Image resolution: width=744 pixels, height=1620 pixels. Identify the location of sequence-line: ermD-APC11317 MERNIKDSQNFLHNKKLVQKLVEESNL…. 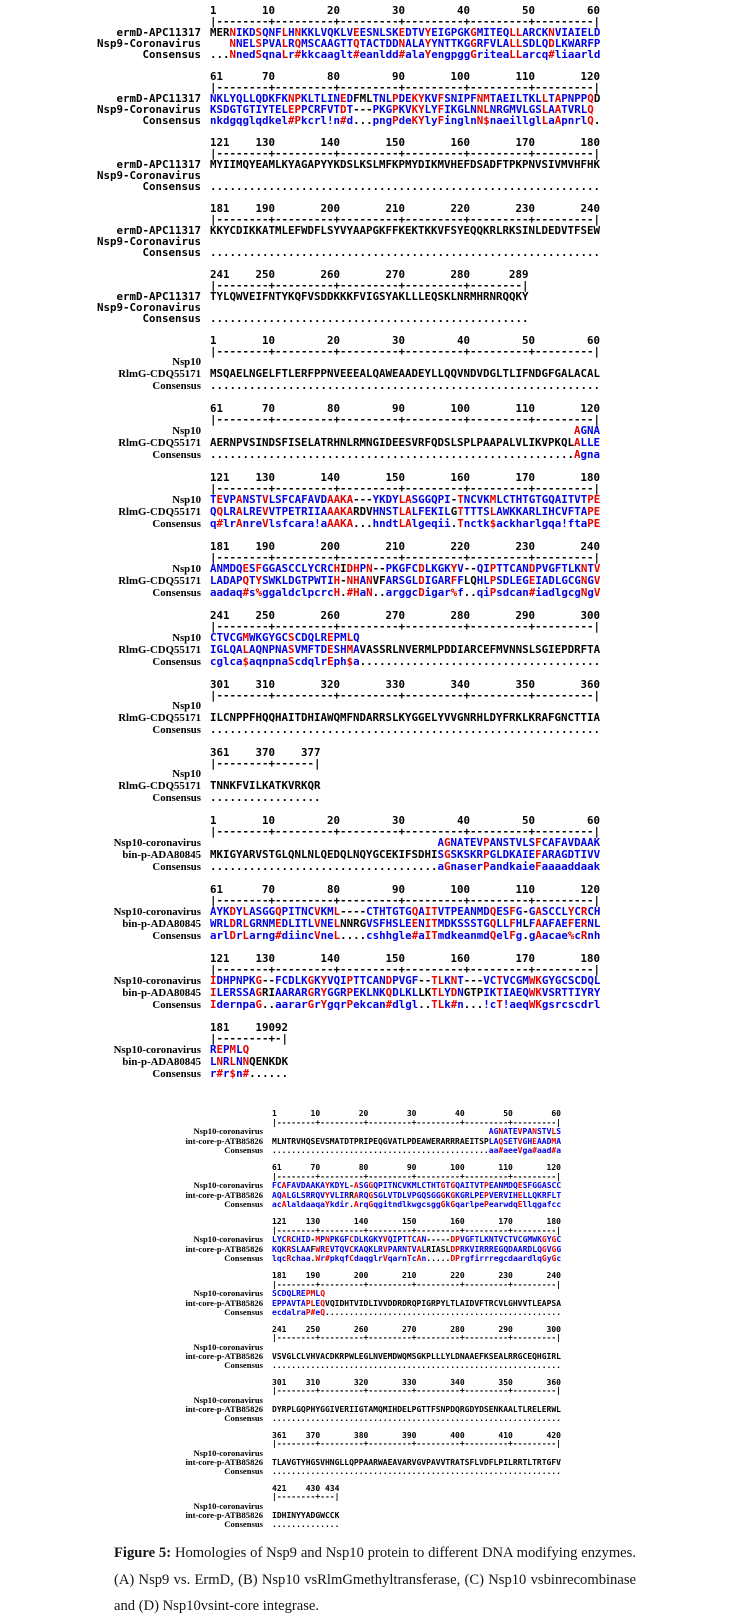
(372, 32).